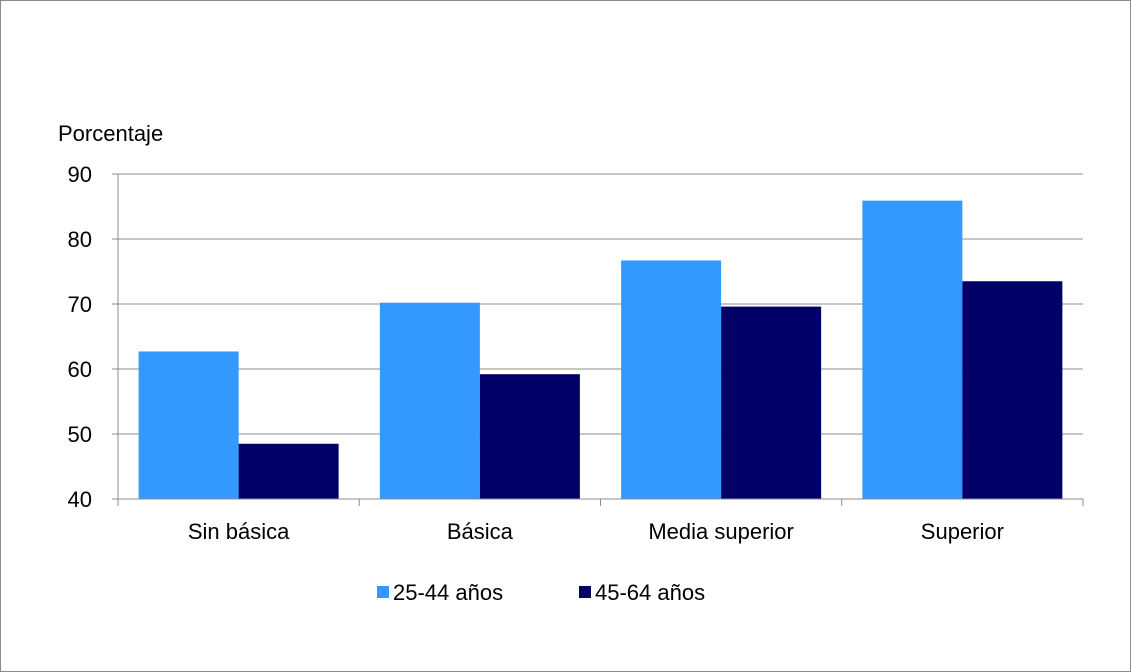  Describe the element at coordinates (448, 592) in the screenshot. I see `legend-label: 25-44 años` at that location.